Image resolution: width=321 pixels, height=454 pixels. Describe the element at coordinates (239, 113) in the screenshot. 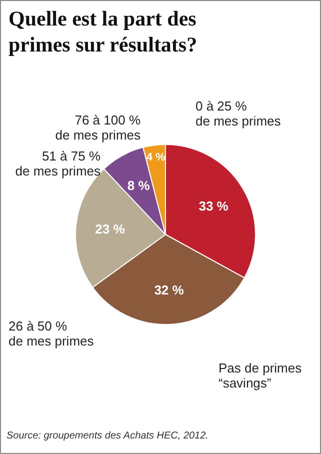

I see `slice-label: 0 à 25 % de mes primes` at that location.